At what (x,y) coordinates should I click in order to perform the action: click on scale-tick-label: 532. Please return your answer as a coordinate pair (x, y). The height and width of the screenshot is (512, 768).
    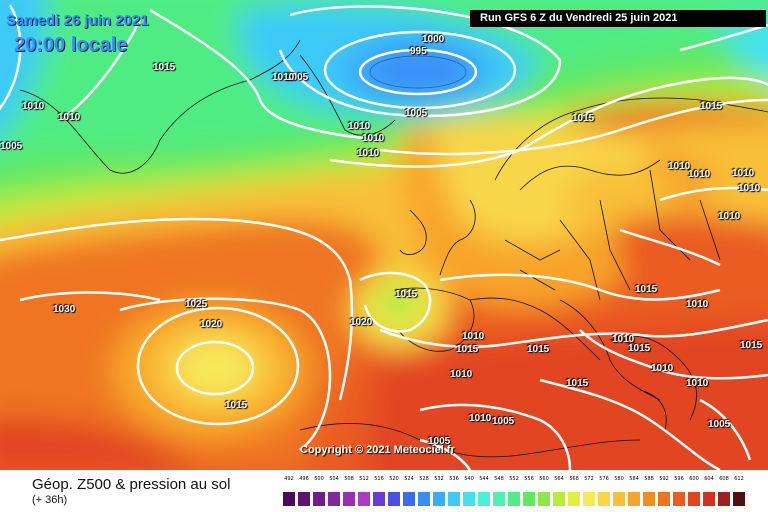
    Looking at the image, I should click on (439, 479).